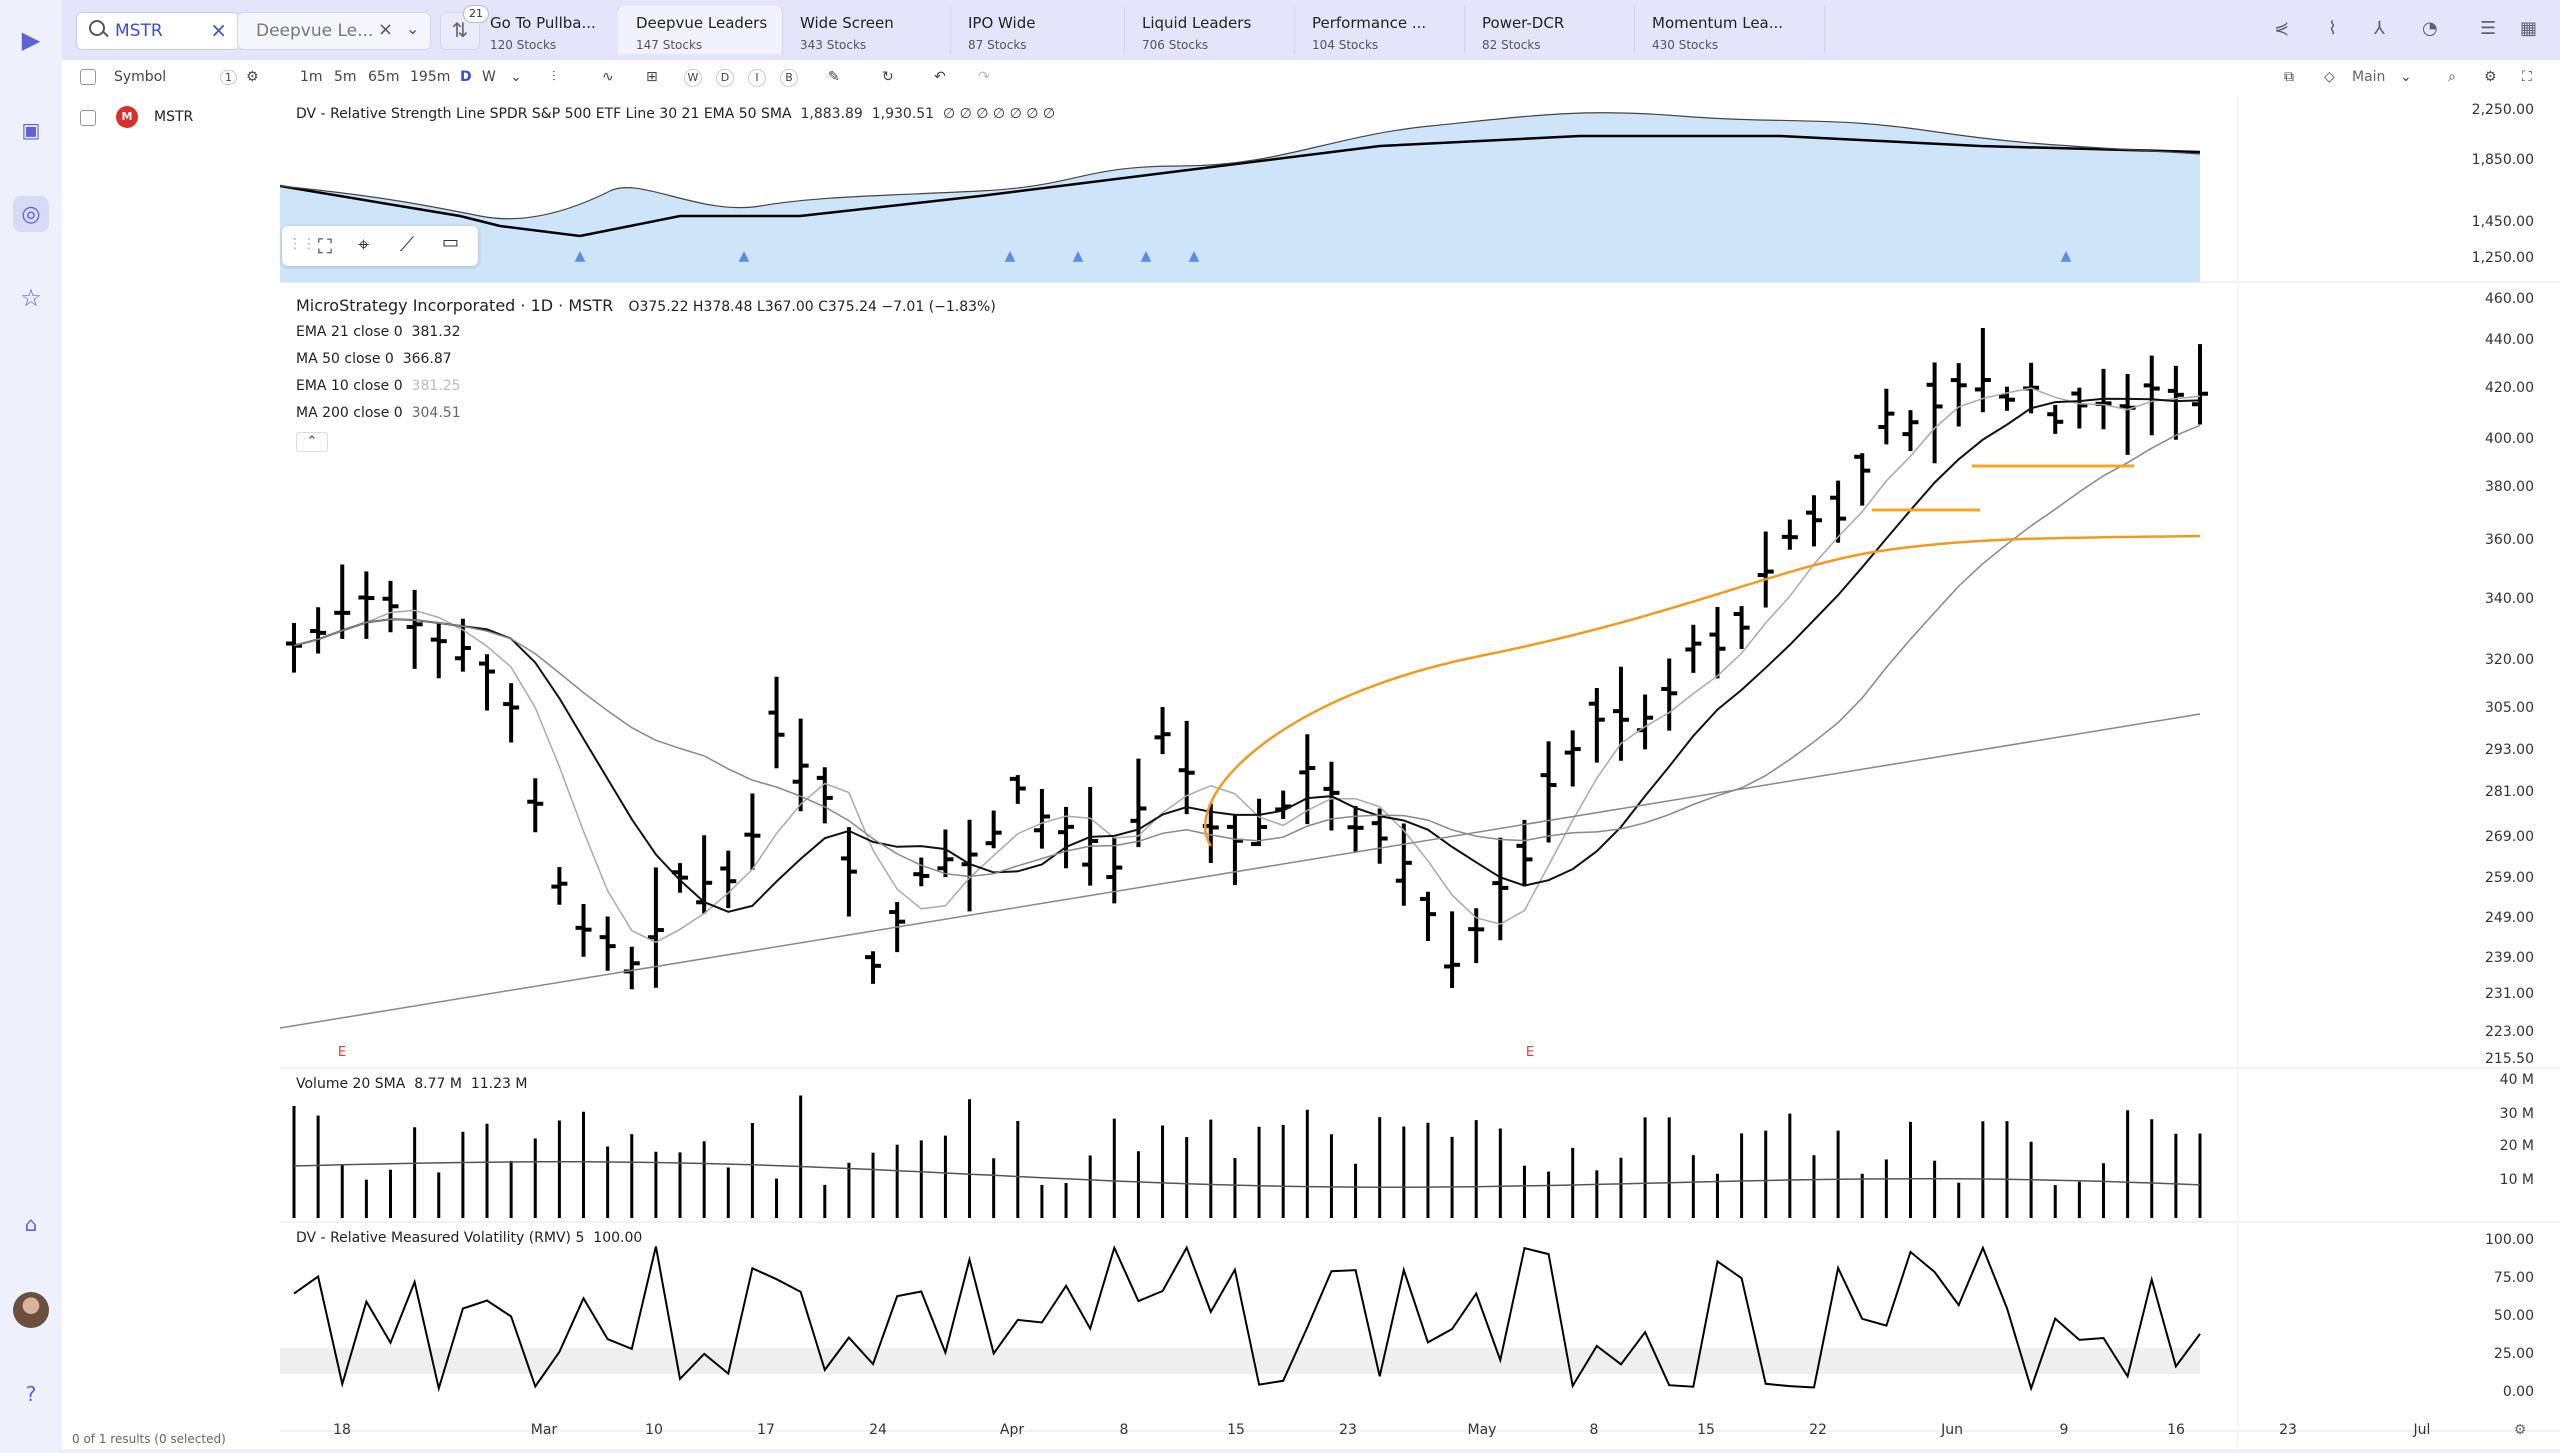  Describe the element at coordinates (312, 442) in the screenshot. I see `collapse-legend-button: ⌃` at that location.